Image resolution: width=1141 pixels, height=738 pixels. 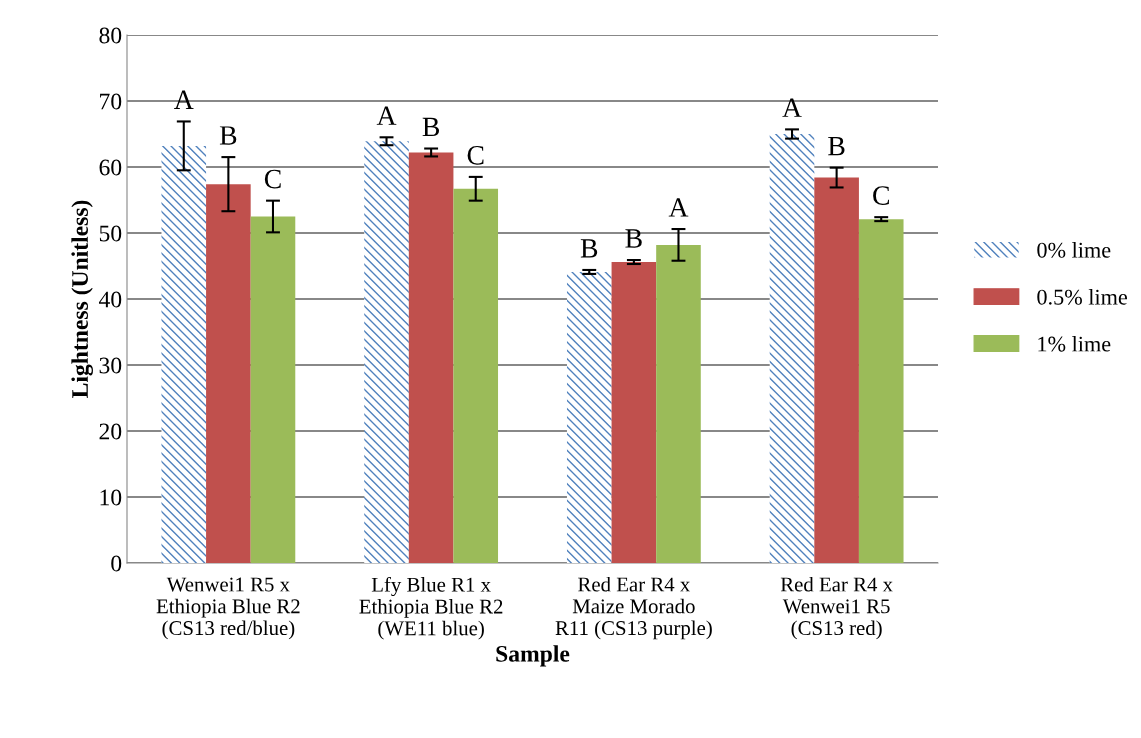 I want to click on x-tick-label: Wenwei1 R5 x Ethiopia Blue R2 (CS13 red/blue), so click(x=228, y=608).